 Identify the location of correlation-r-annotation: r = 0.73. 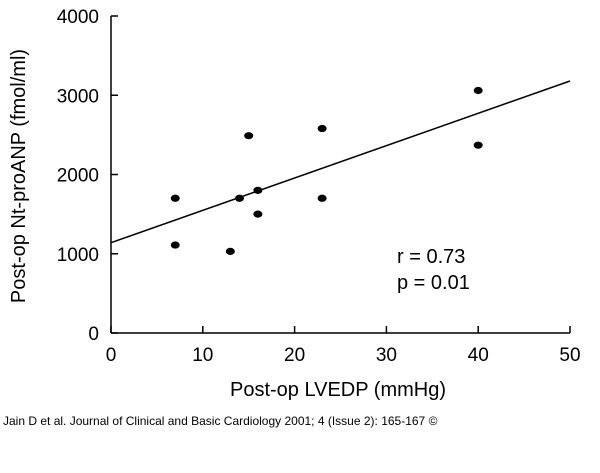
(431, 257).